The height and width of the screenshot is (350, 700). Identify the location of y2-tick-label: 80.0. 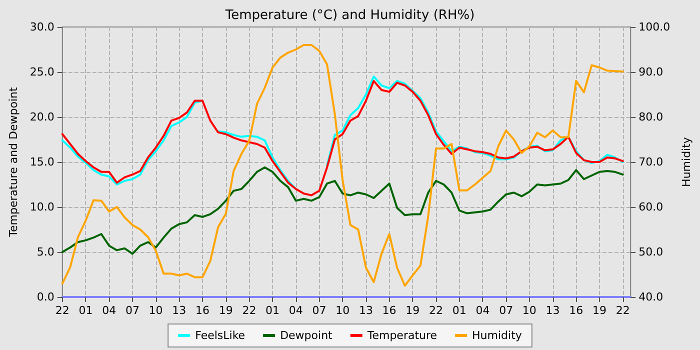
(651, 117).